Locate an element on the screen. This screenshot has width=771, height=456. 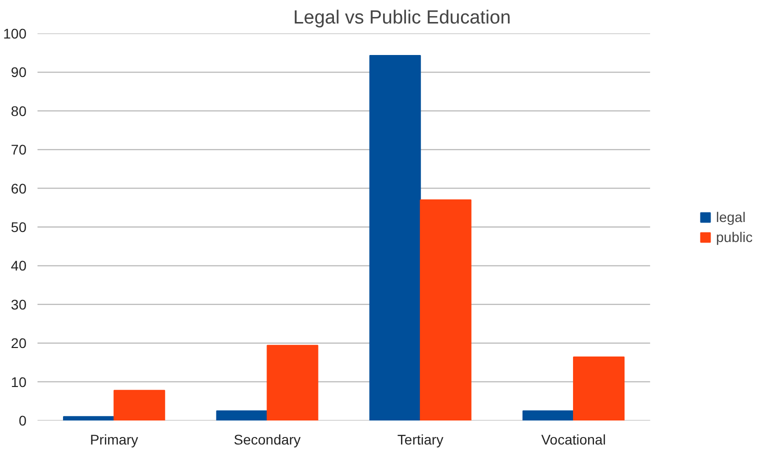
y-tick-label: 80 is located at coordinates (18, 110).